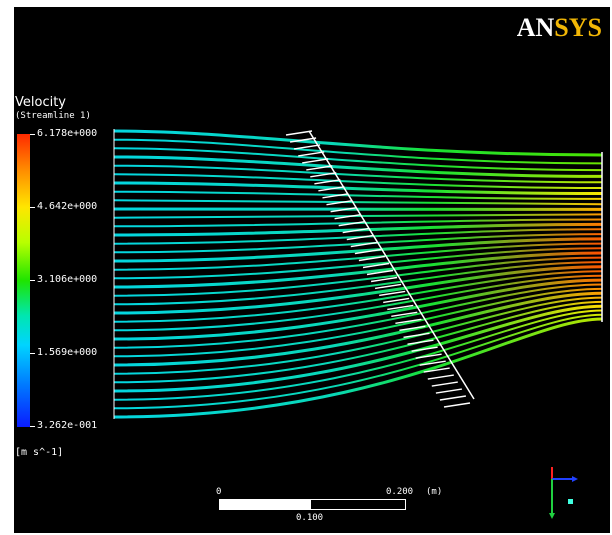  Describe the element at coordinates (434, 492) in the screenshot. I see `scale-label-unit: (m)` at that location.